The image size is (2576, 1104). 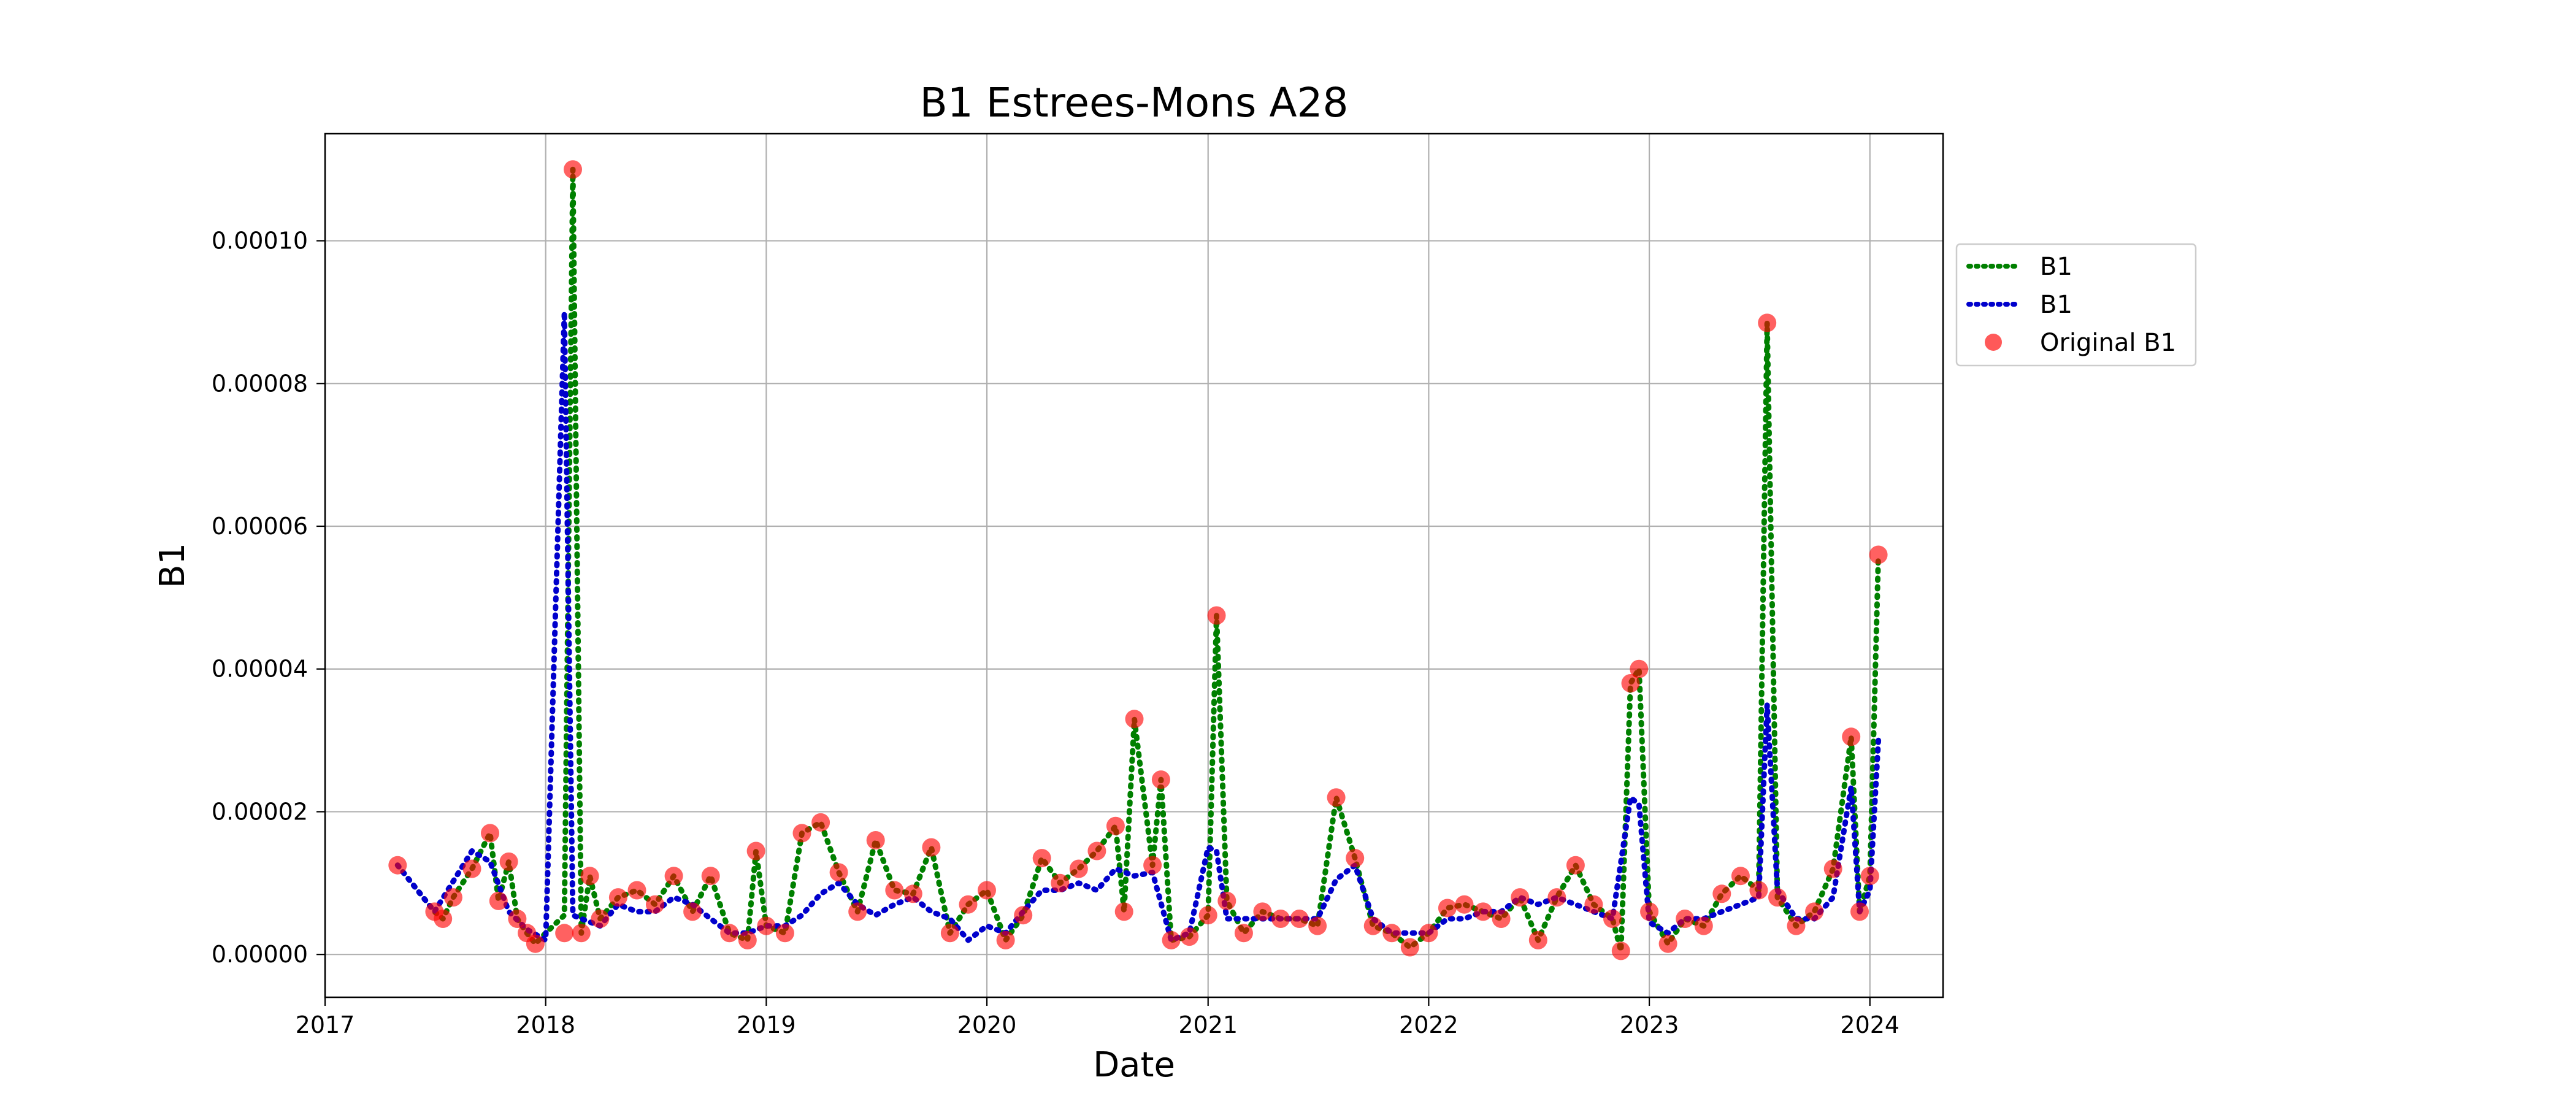 I want to click on x-tick-label: 2019, so click(x=766, y=1024).